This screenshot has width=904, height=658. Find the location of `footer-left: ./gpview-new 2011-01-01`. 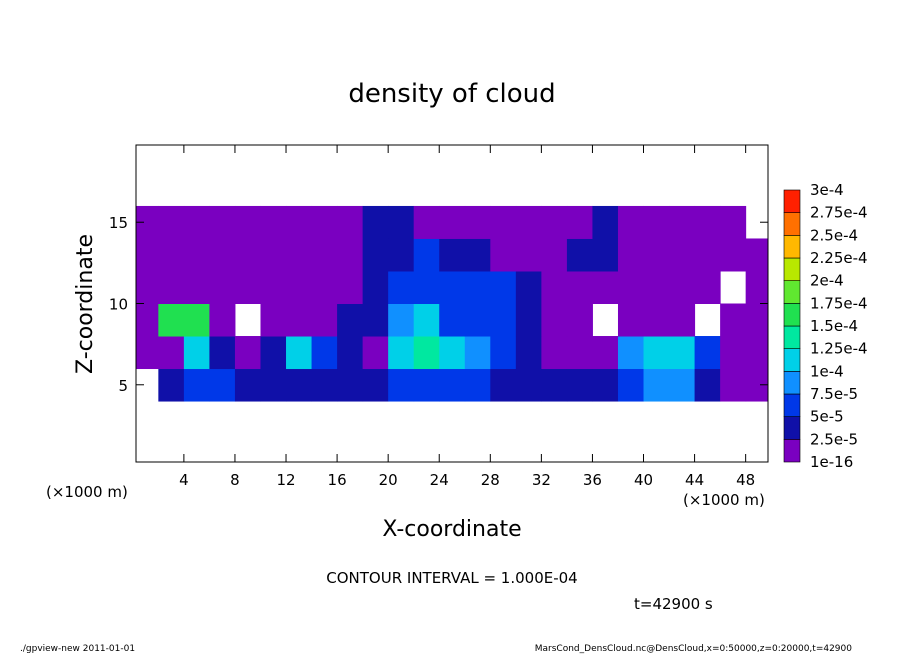

footer-left: ./gpview-new 2011-01-01 is located at coordinates (77, 649).